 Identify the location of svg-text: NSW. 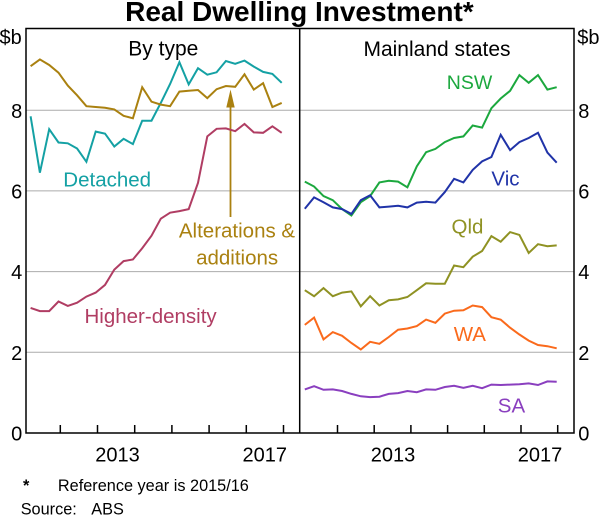
(470, 83).